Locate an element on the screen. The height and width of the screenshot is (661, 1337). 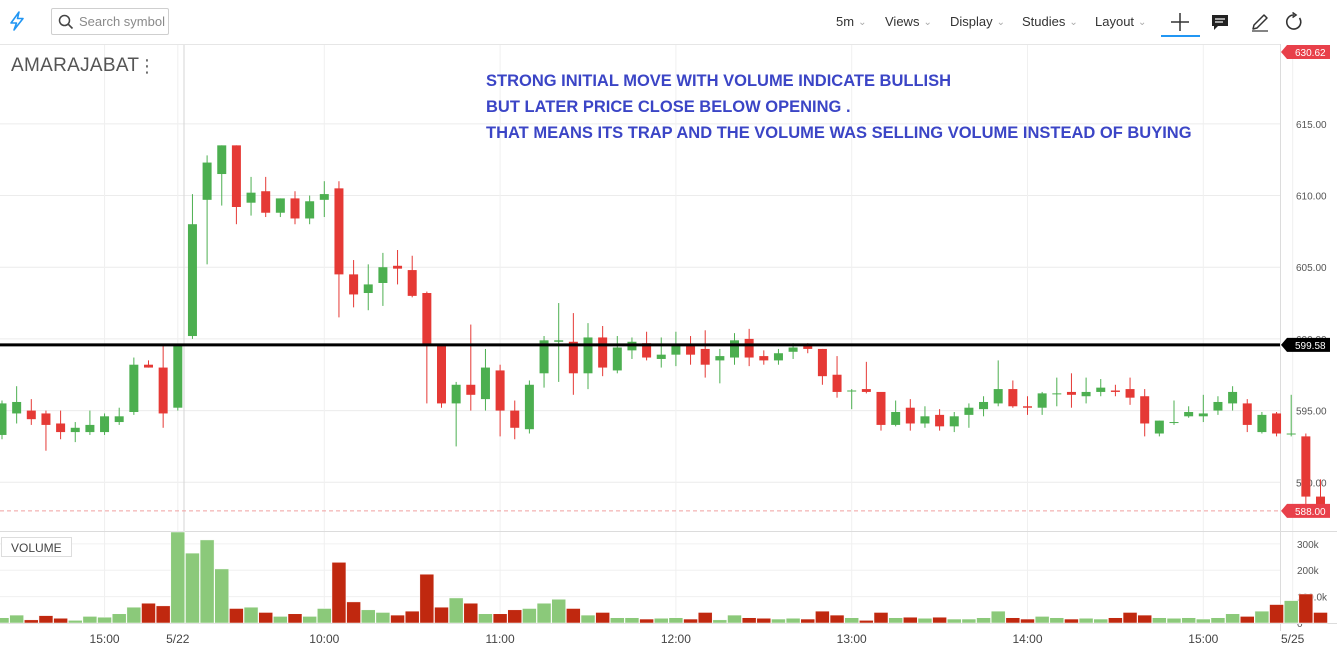
lightning-bolt-icon is located at coordinates (17, 21).